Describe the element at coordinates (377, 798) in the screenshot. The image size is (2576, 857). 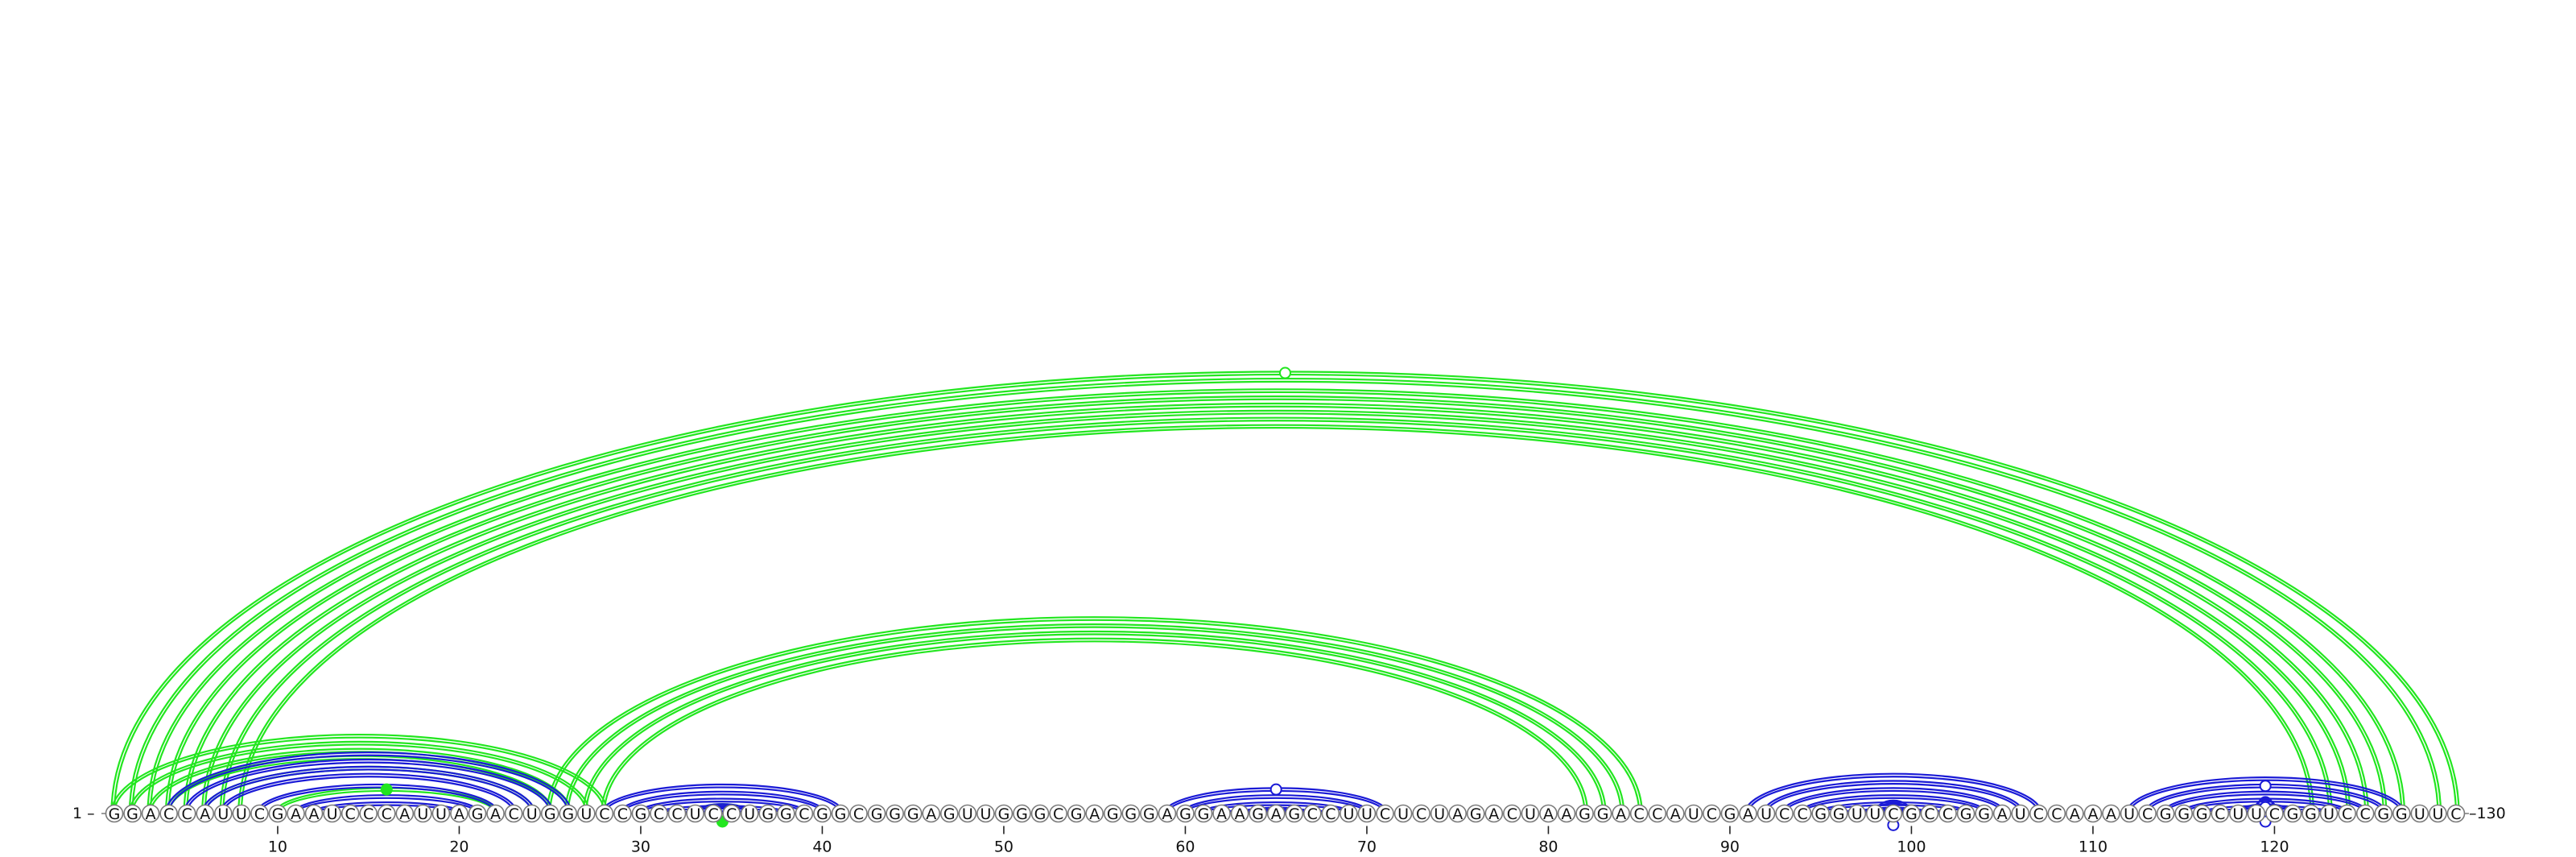
I see `blue-arc-9-22-outer` at that location.